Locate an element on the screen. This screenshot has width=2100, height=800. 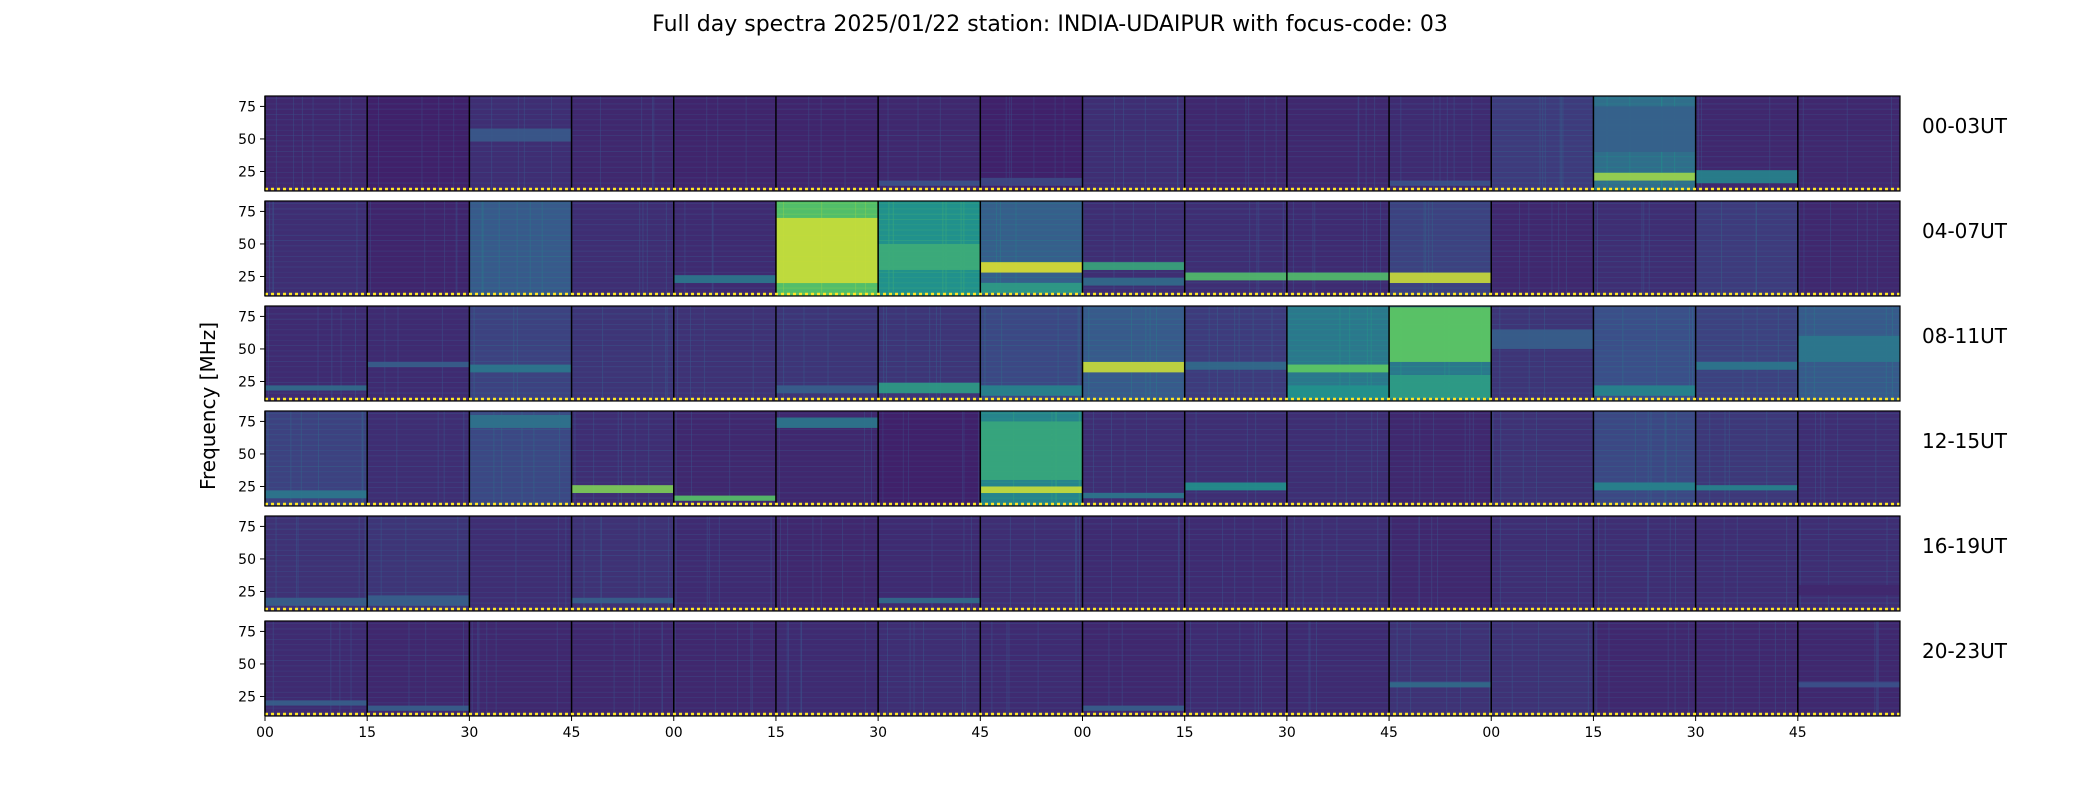
spectra-row-20-23UT: 75 50 25 20-23UT is located at coordinates (1123, 668).